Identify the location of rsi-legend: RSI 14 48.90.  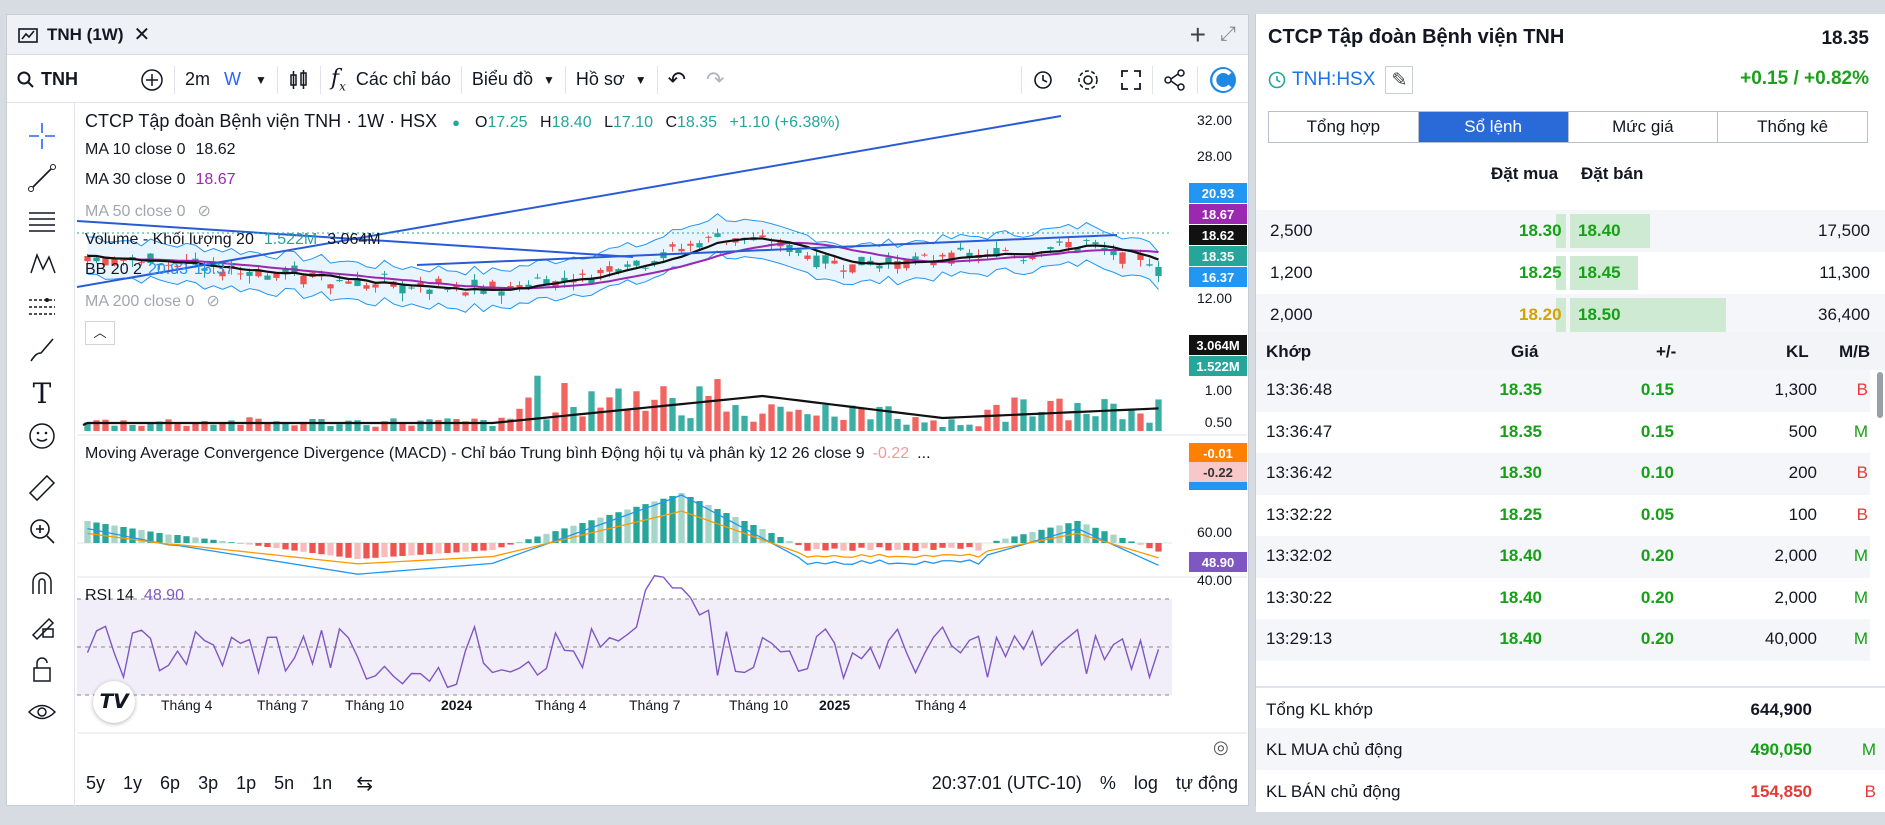
(134, 596).